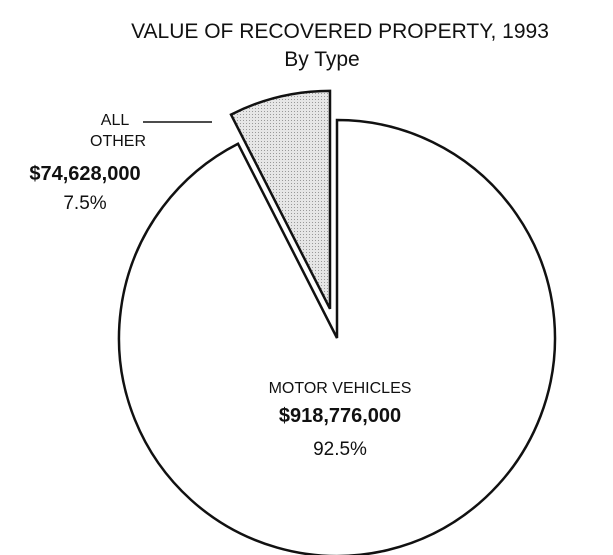 The width and height of the screenshot is (613, 555). Describe the element at coordinates (340, 416) in the screenshot. I see `amount-label: $918,776,000` at that location.